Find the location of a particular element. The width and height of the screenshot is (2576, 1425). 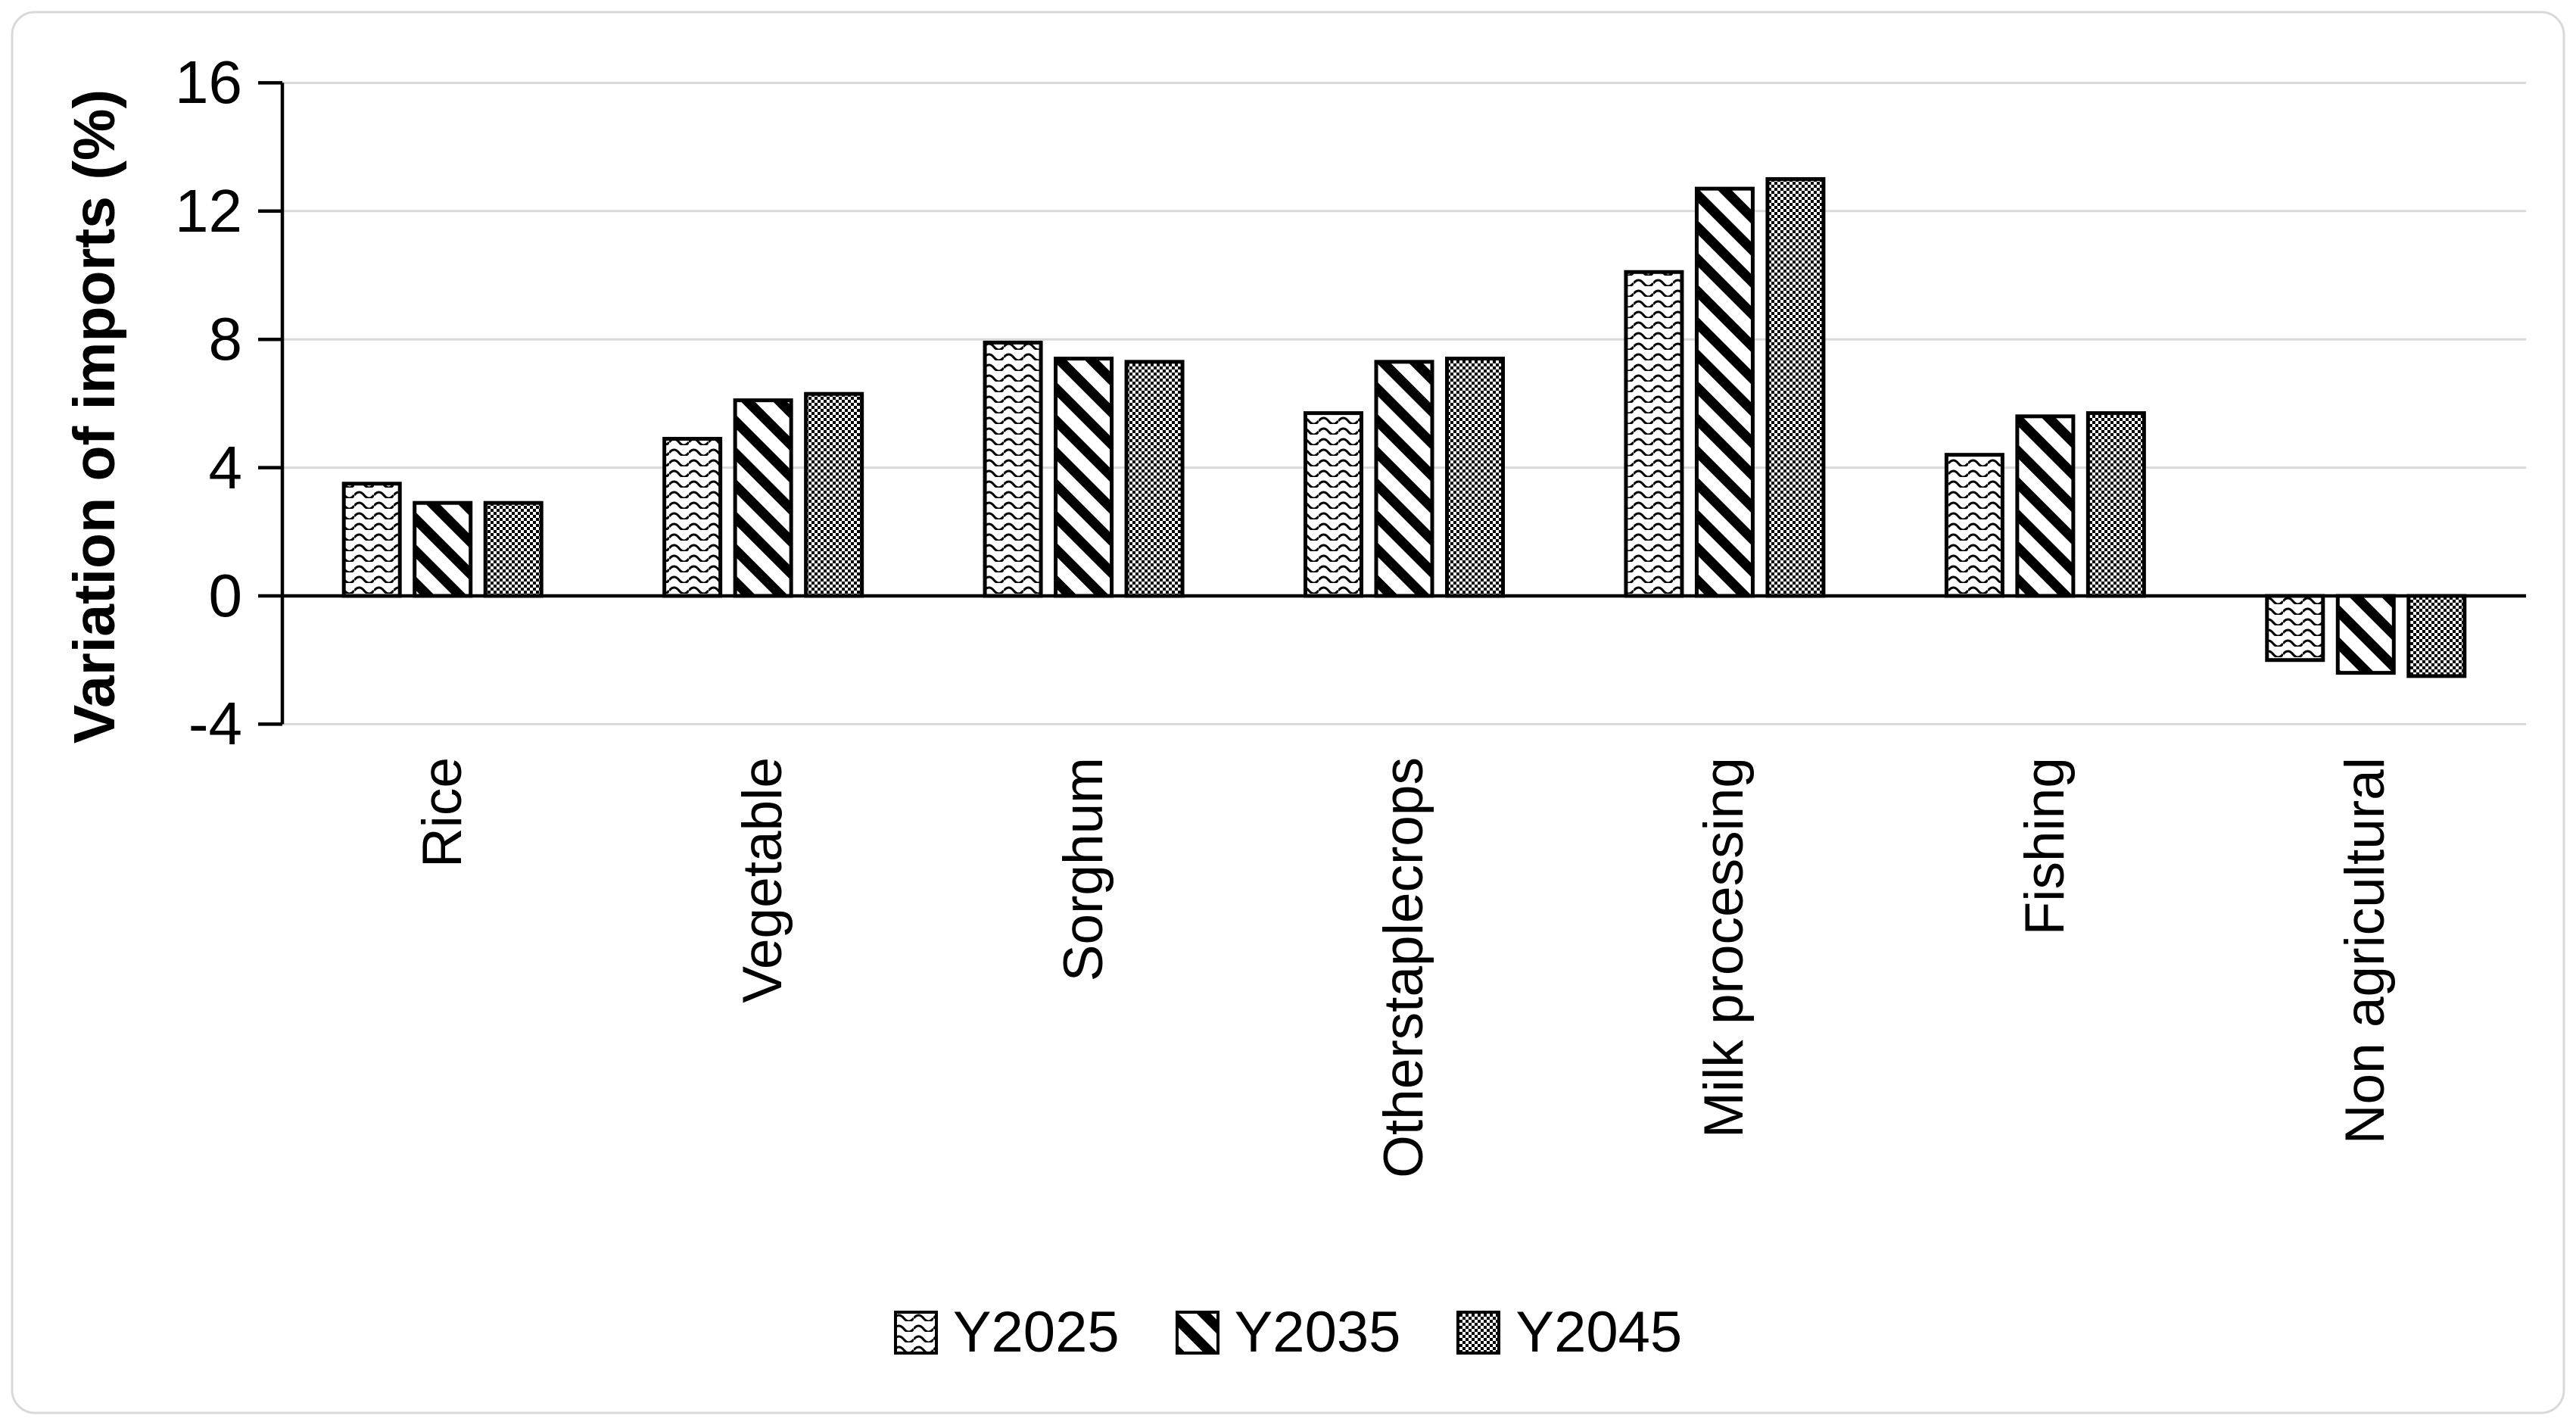

y-tick-label: 12 is located at coordinates (208, 210).